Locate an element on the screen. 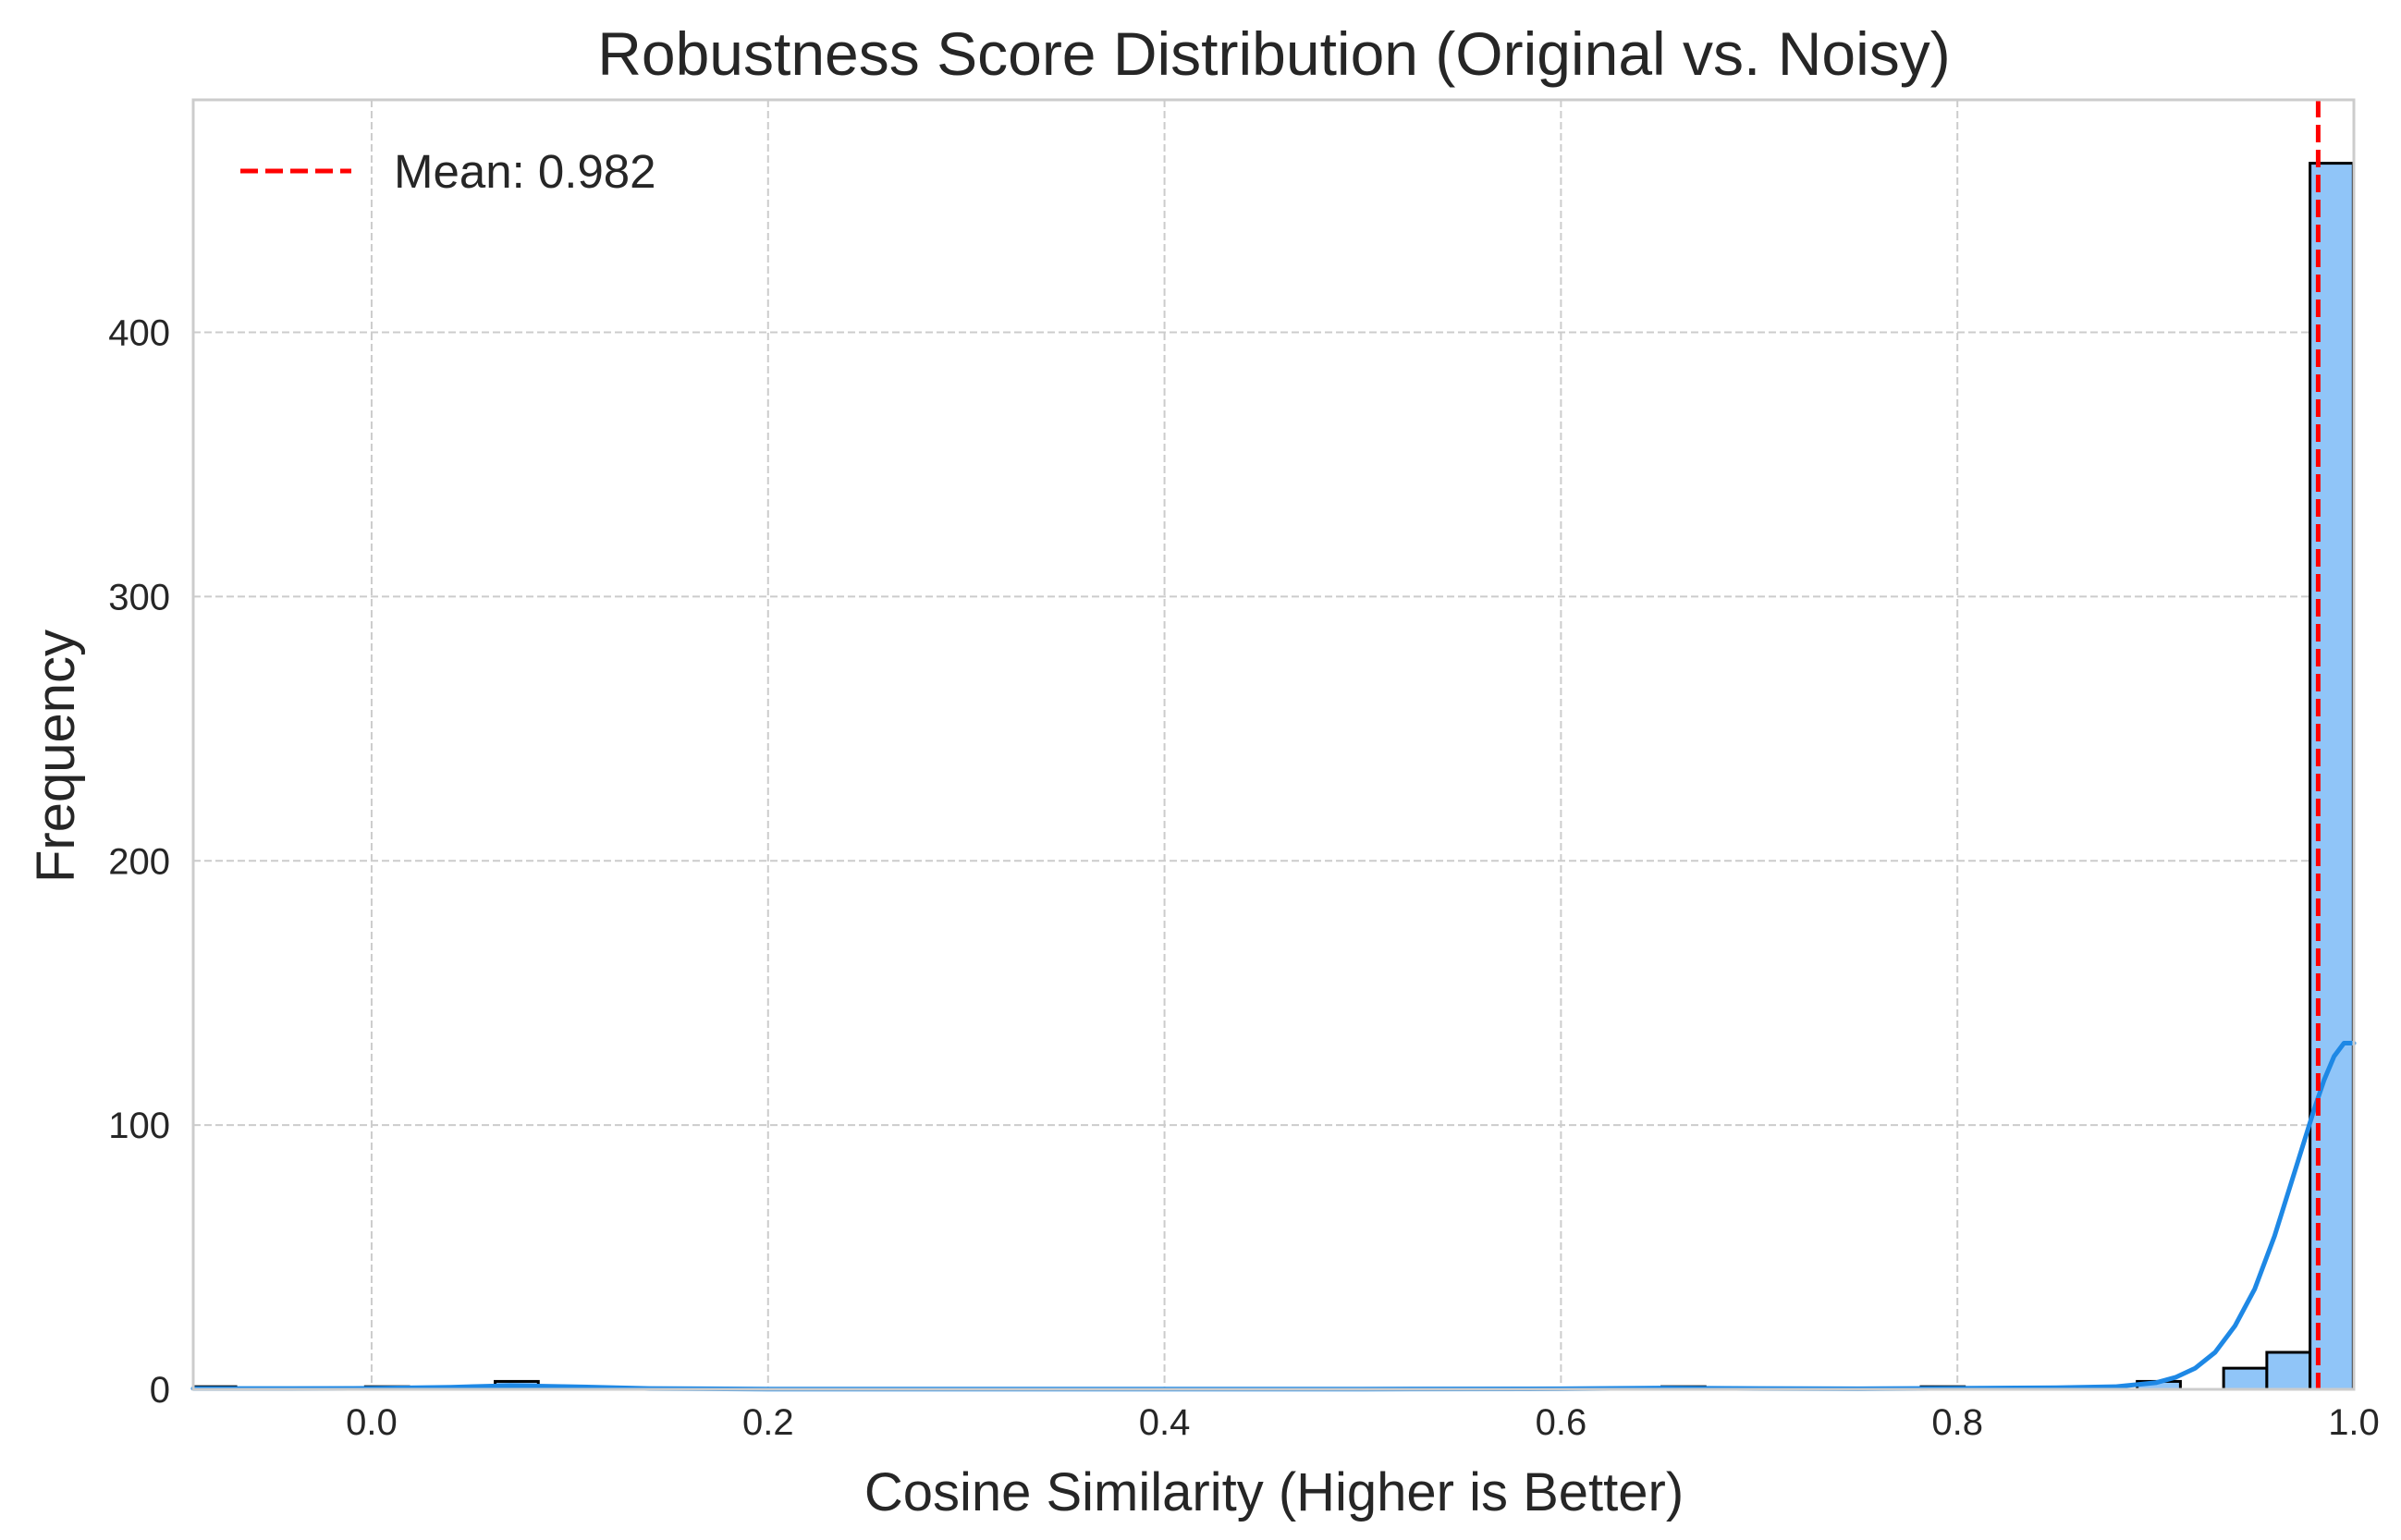 The width and height of the screenshot is (2401, 1540). x-tick-label: 0.6 is located at coordinates (1562, 1422).